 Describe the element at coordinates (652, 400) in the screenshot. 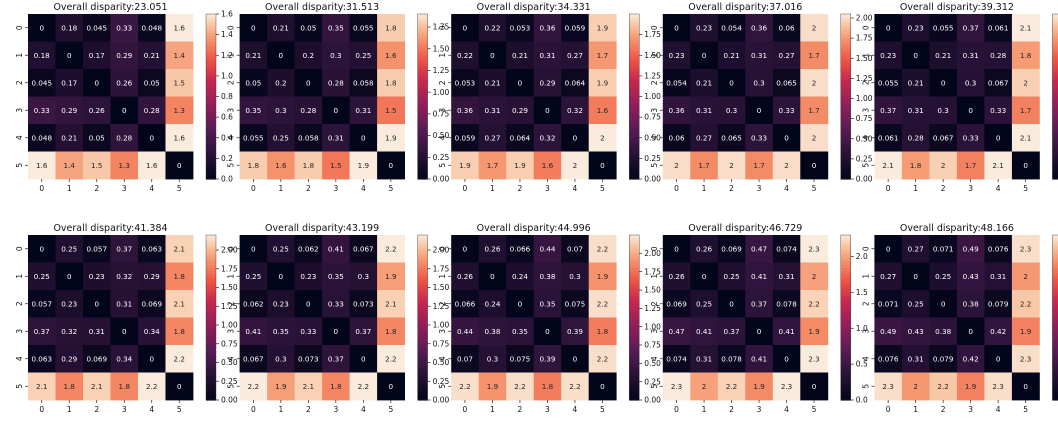

I see `colorbar-tick-label: 0.00` at that location.